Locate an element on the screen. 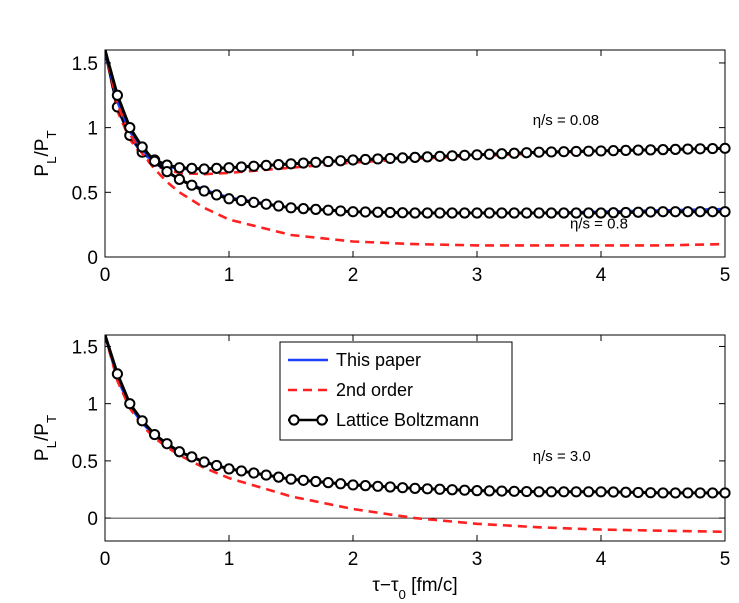  annotation-eta-s: η/s = 0.8 is located at coordinates (599, 224).